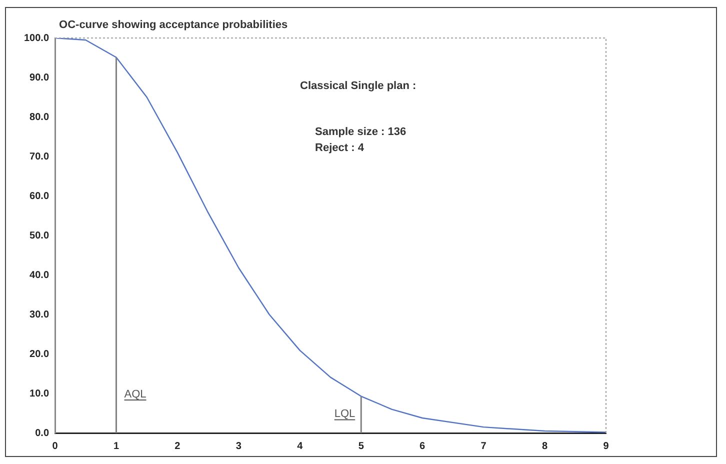  I want to click on y-tick-label: 40.0, so click(40, 275).